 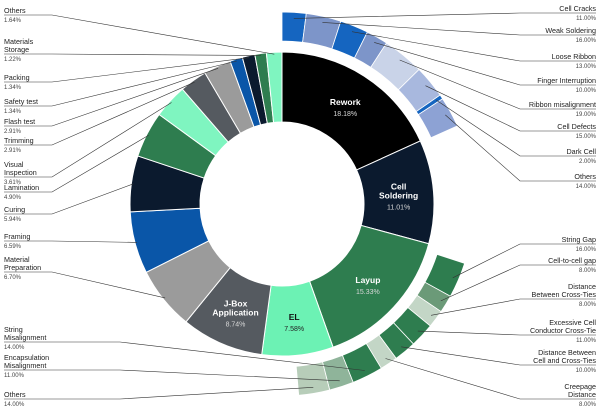 I want to click on label-packing: Packing, so click(x=17, y=77).